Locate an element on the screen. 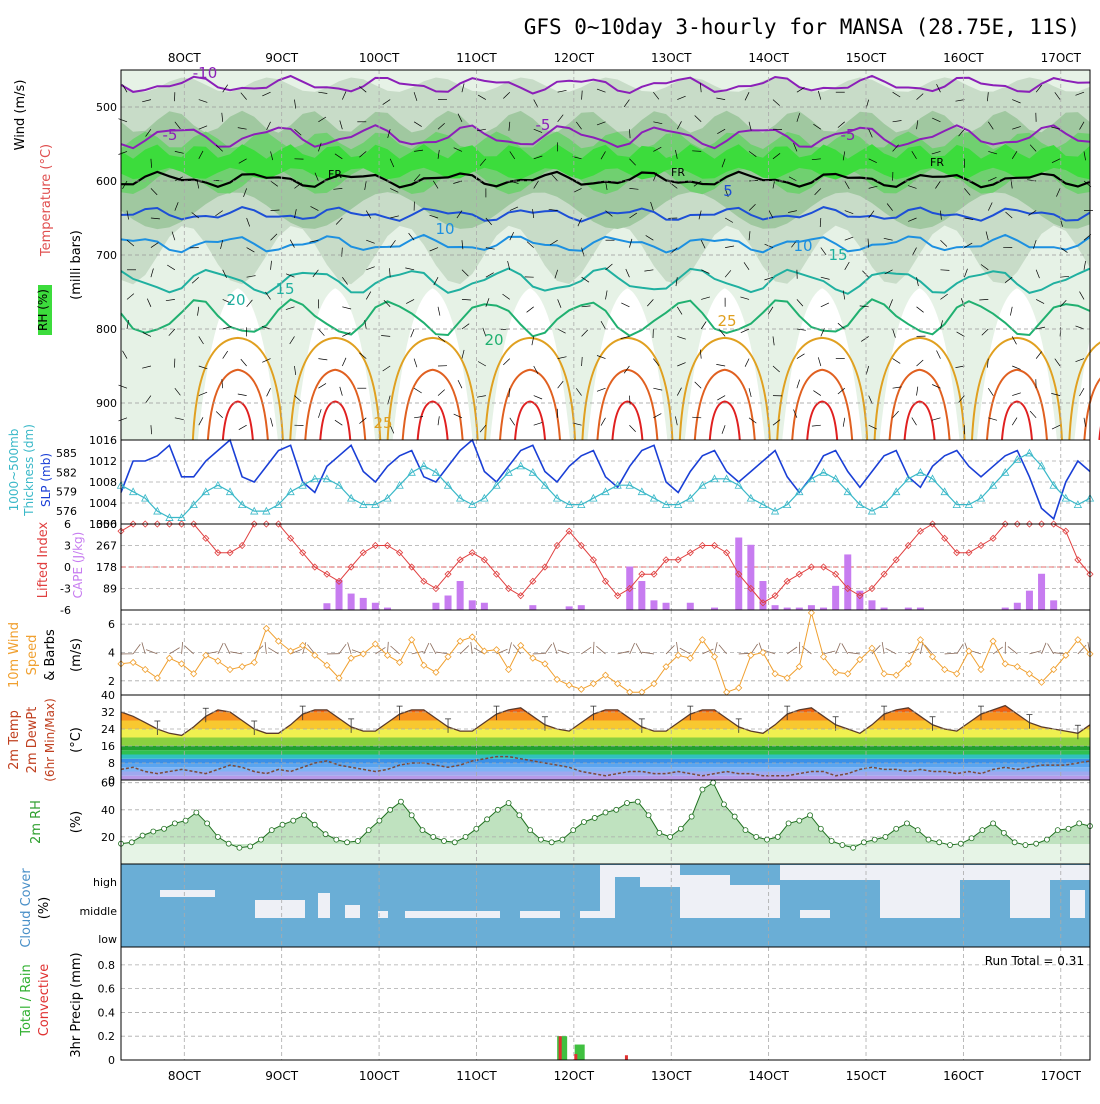 The height and width of the screenshot is (1104, 1100). contour-label: -10 is located at coordinates (205, 73).